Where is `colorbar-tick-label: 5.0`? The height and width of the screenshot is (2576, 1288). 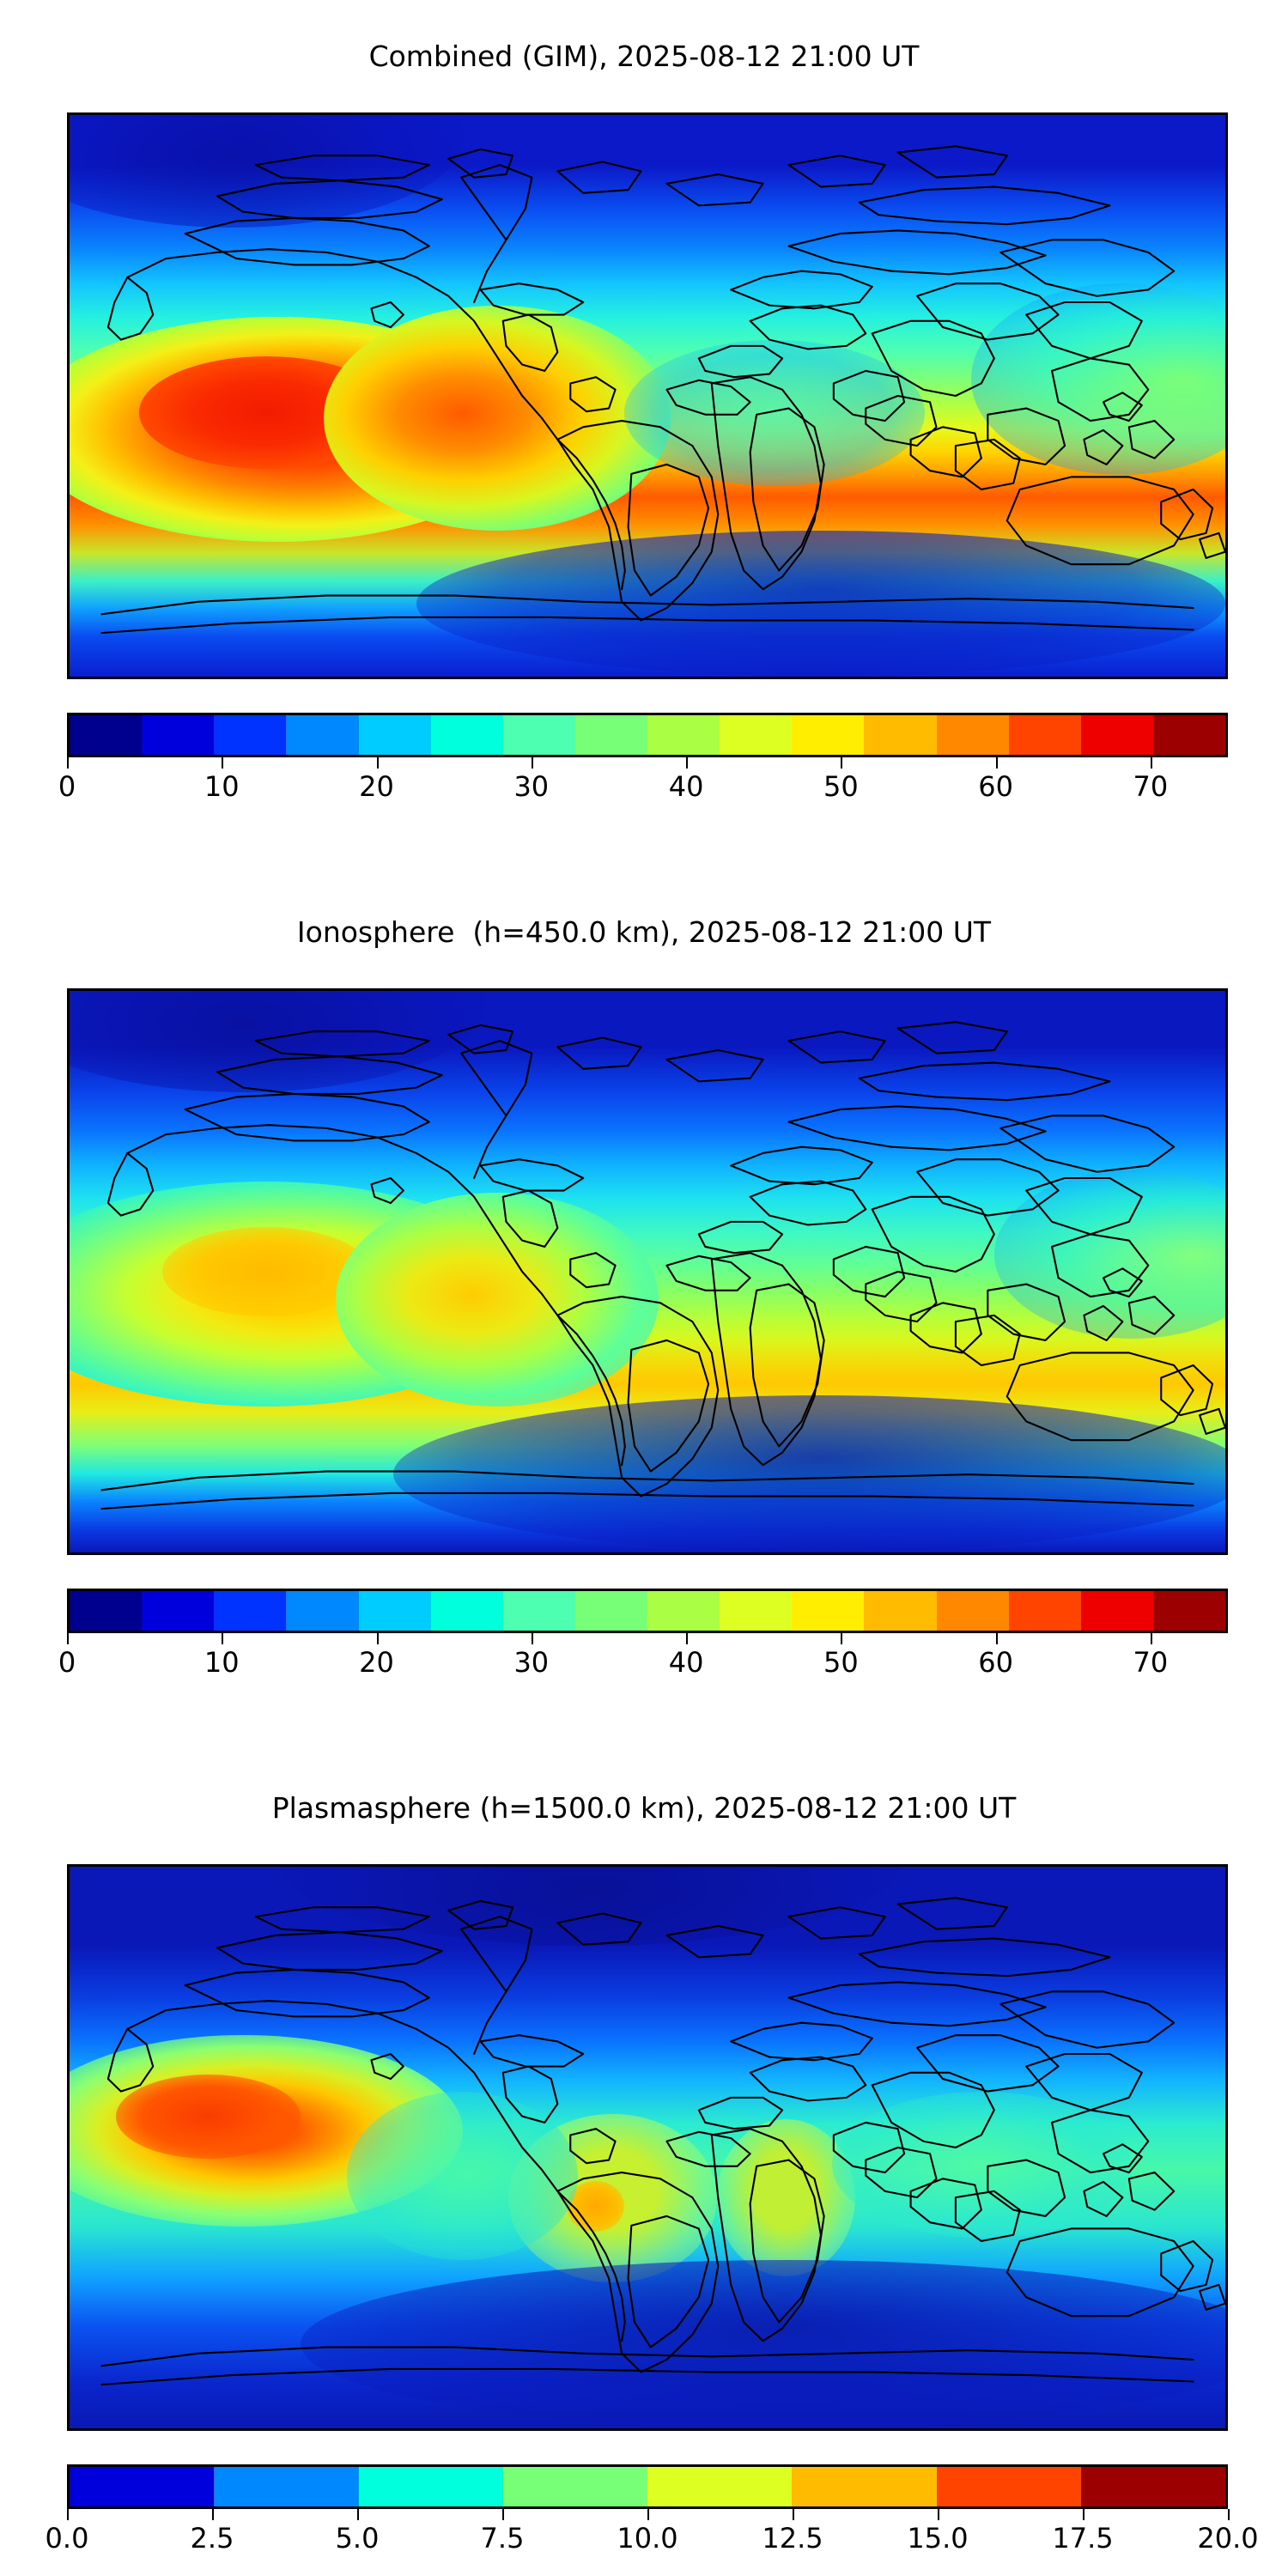 colorbar-tick-label: 5.0 is located at coordinates (357, 2538).